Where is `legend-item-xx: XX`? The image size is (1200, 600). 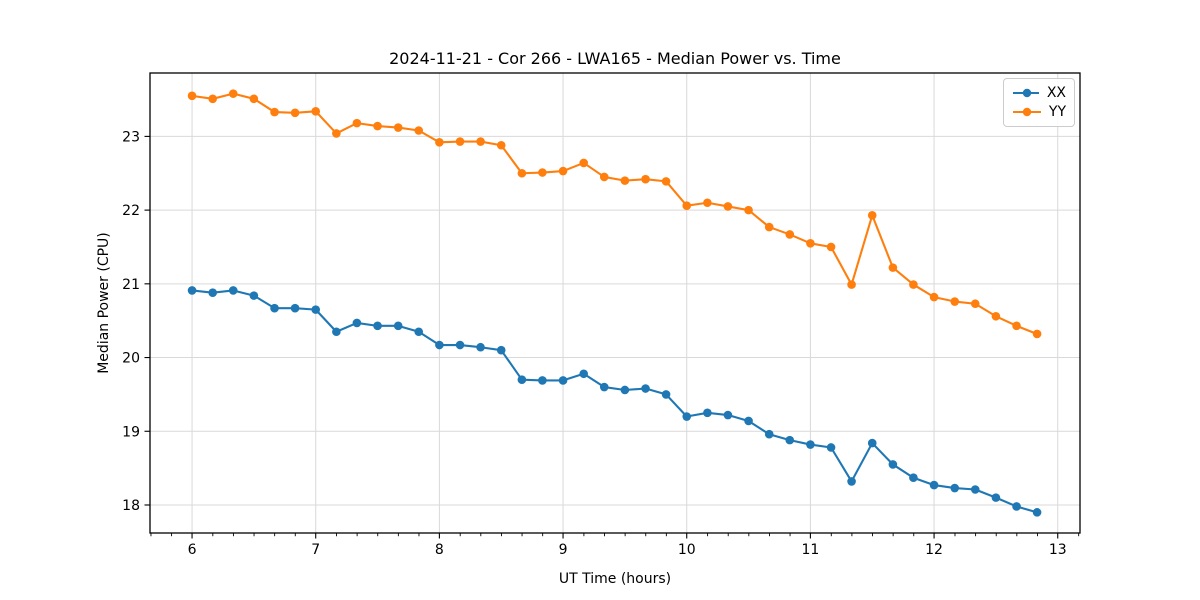
legend-item-xx: XX is located at coordinates (1039, 93).